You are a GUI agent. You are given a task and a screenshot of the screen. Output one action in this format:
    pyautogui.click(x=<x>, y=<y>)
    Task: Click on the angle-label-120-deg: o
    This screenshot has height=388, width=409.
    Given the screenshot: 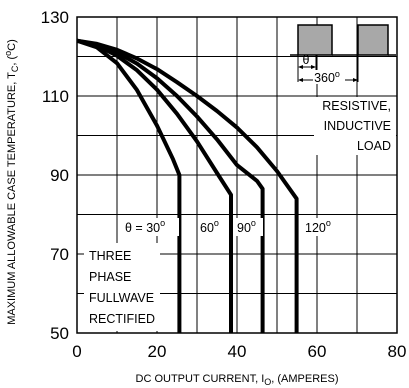 What is the action you would take?
    pyautogui.click(x=328, y=223)
    